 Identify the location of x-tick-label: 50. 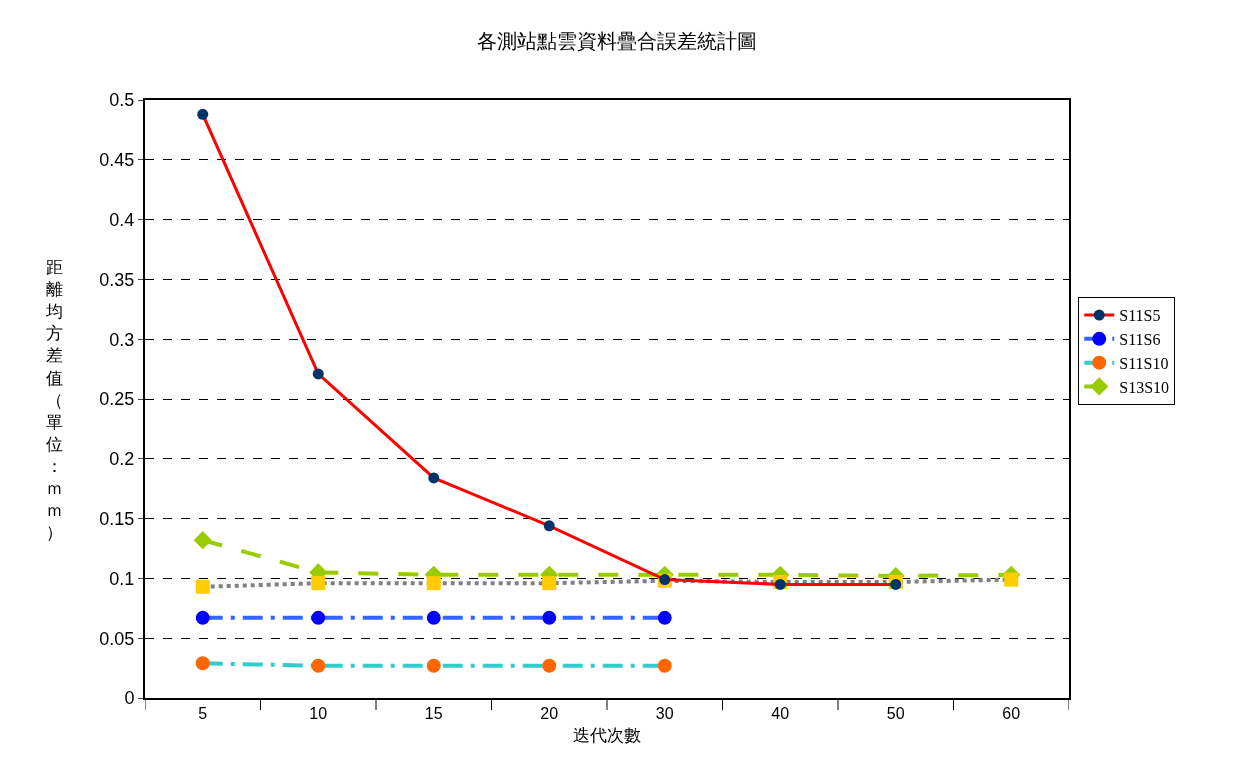
(895, 714).